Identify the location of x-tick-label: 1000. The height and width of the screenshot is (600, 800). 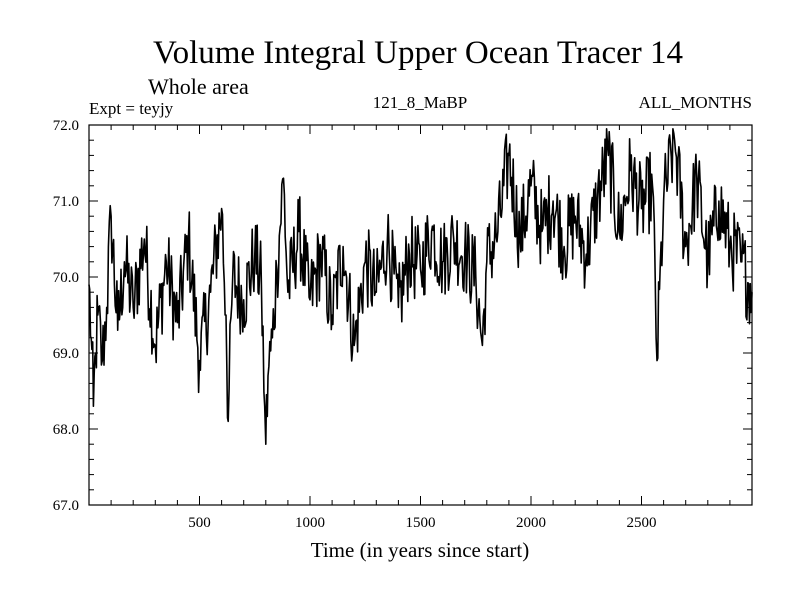
(310, 523).